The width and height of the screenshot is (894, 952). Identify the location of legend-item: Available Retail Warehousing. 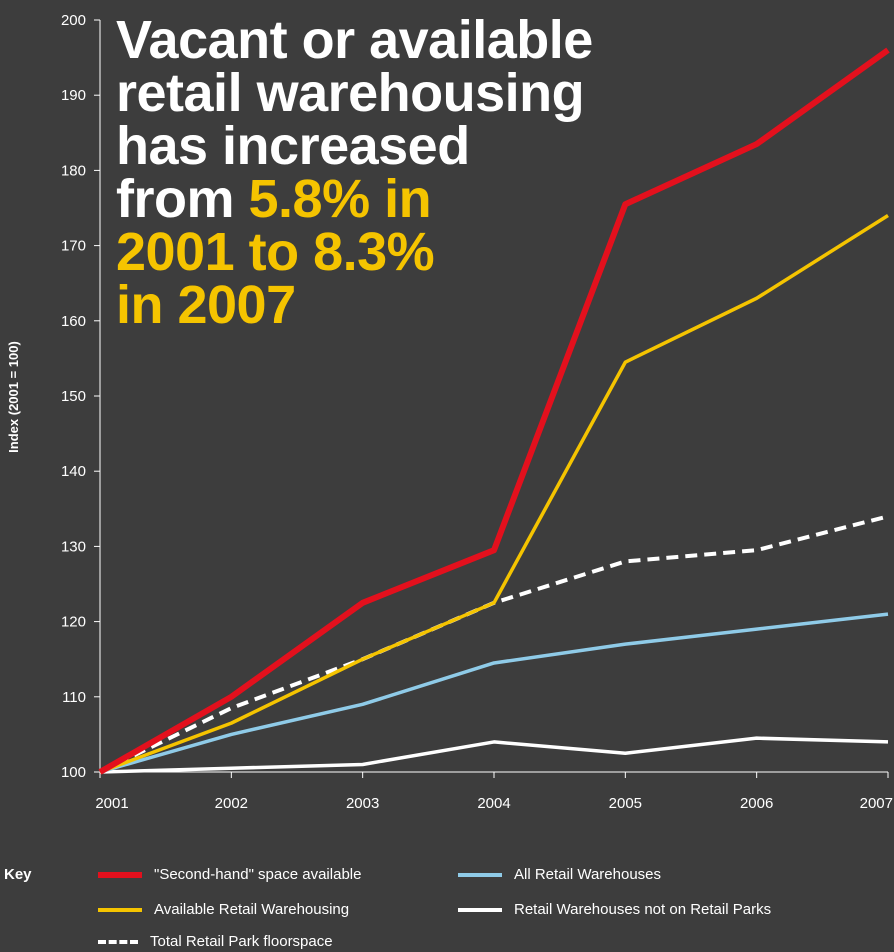
(223, 909).